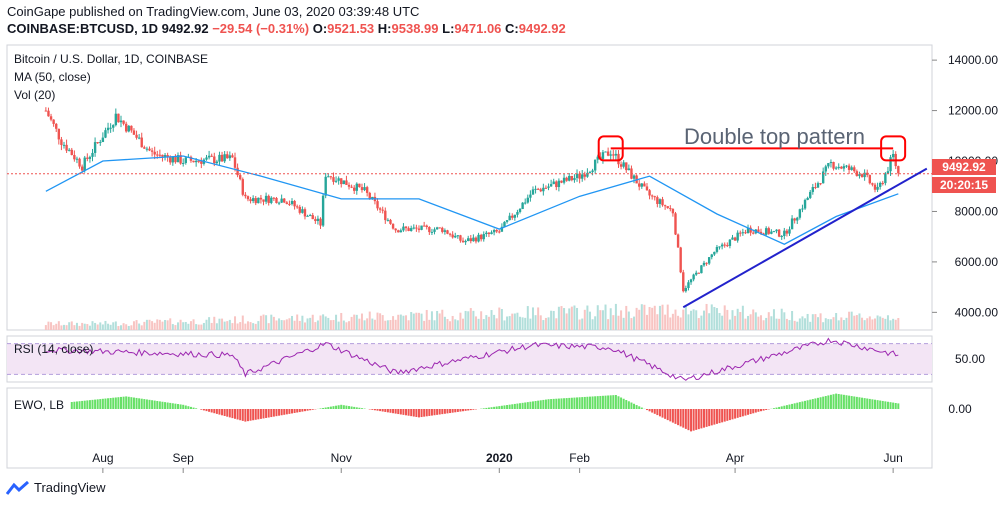  I want to click on high-value: 9538.99, so click(415, 28).